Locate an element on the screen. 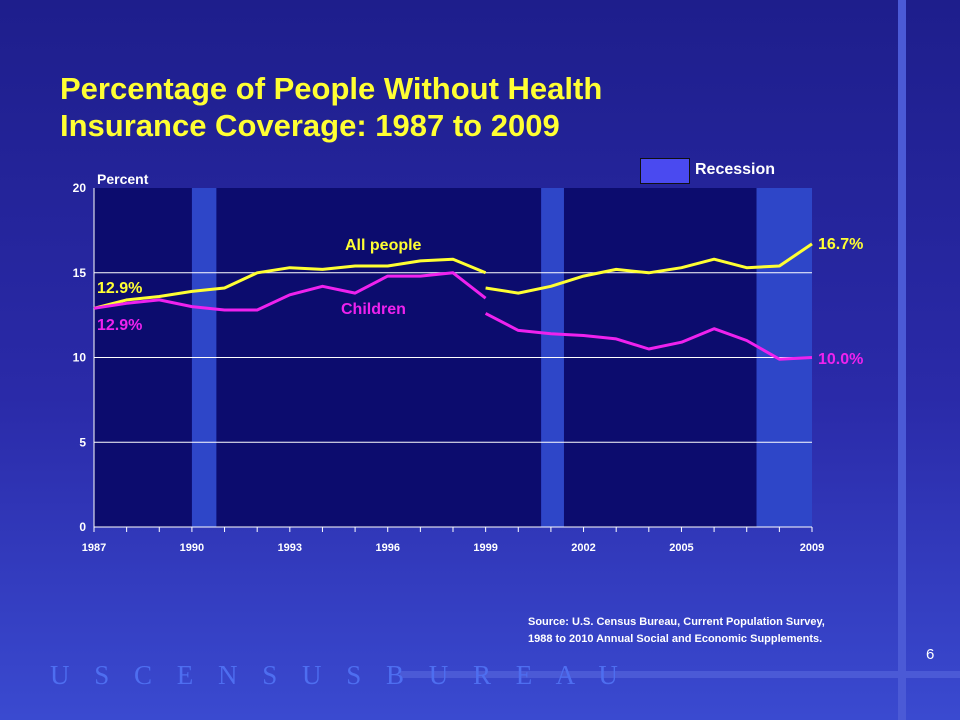 The image size is (960, 720). x-tick-label: 1996 is located at coordinates (387, 548).